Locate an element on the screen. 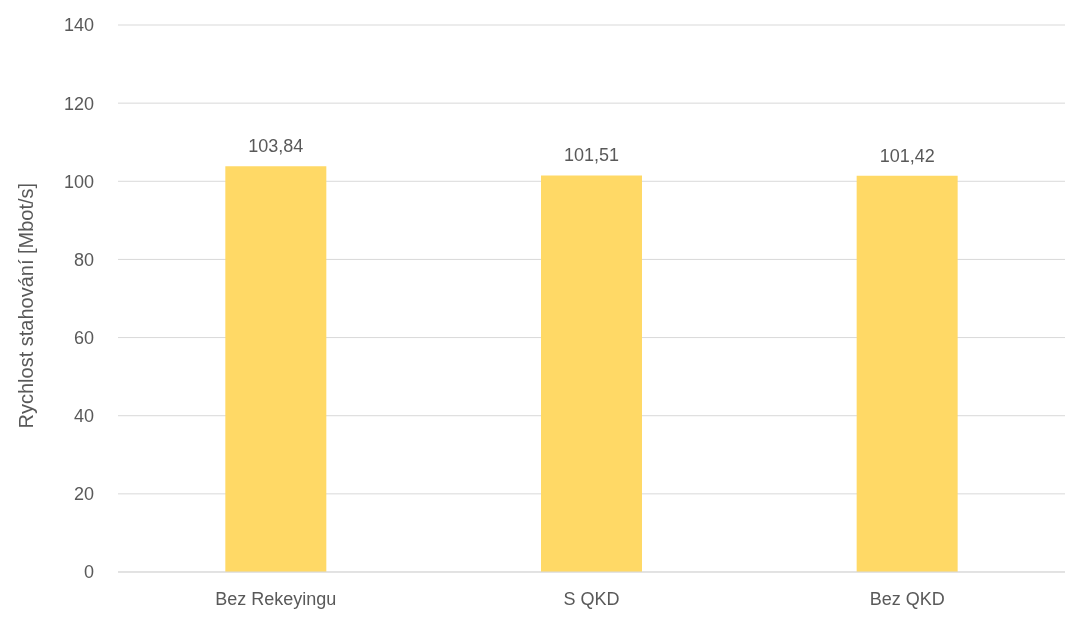 This screenshot has height=624, width=1086. y-tick-label: 100 is located at coordinates (78, 181).